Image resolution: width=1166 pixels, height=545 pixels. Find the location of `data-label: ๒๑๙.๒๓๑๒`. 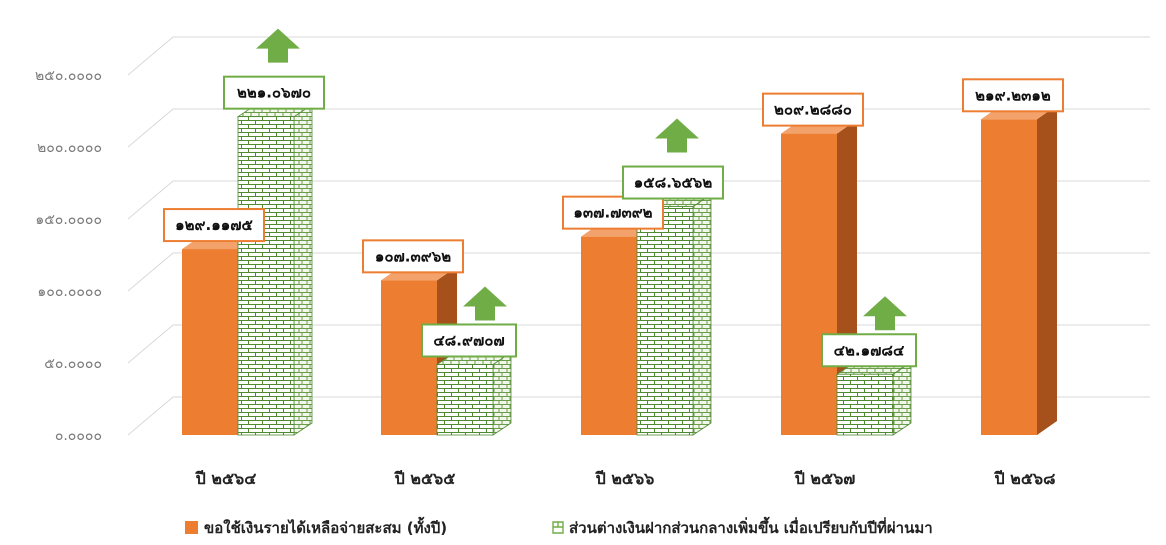

data-label: ๒๑๙.๒๓๑๒ is located at coordinates (1013, 95).